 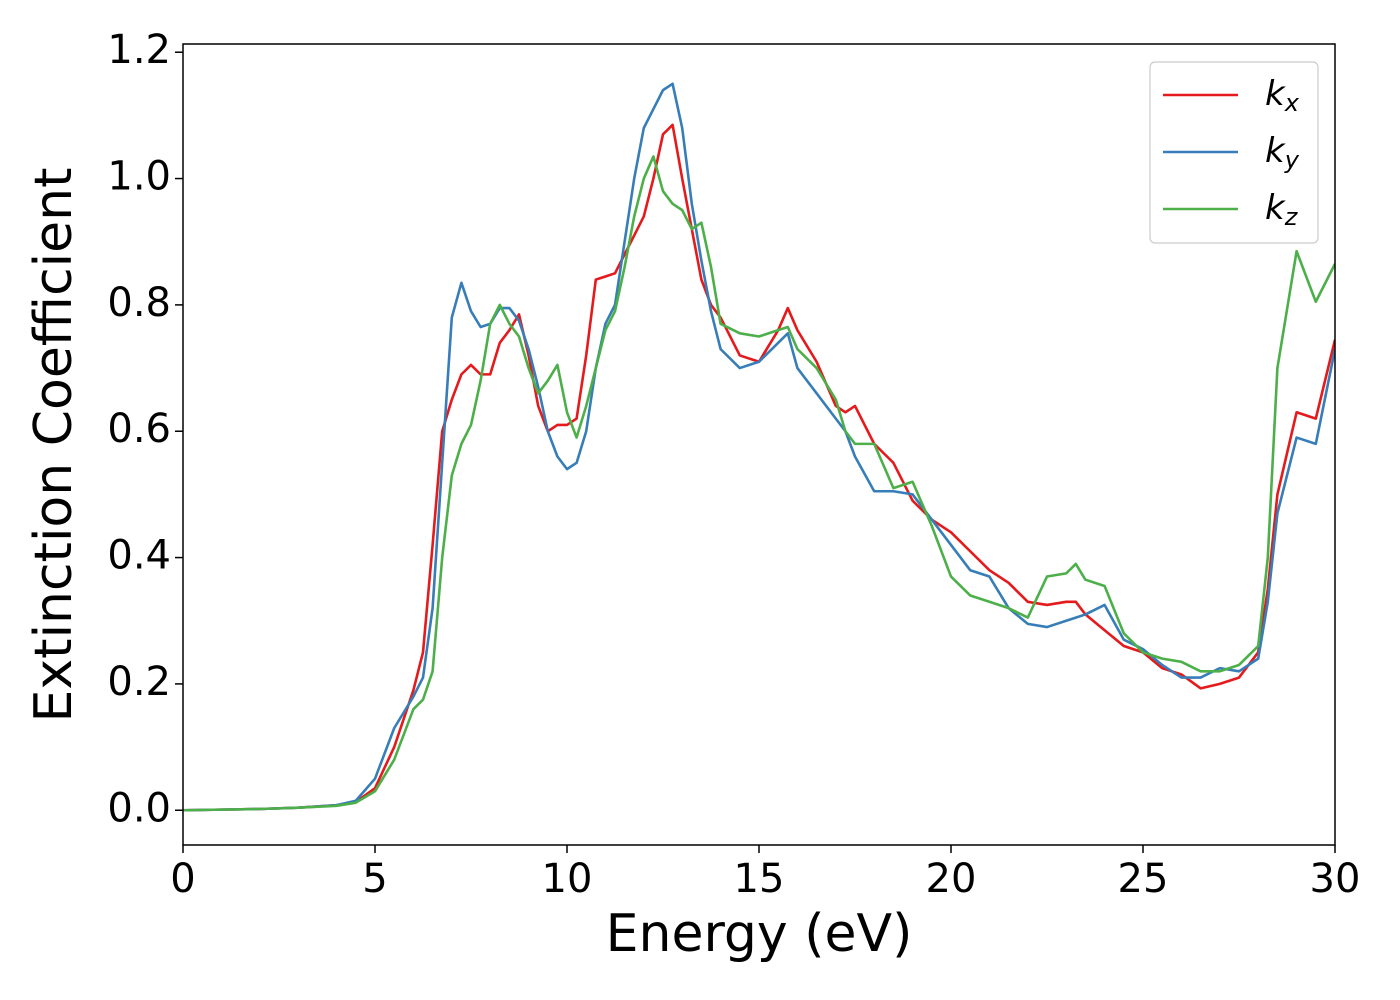 I want to click on x-tick-label: 20, so click(x=951, y=879).